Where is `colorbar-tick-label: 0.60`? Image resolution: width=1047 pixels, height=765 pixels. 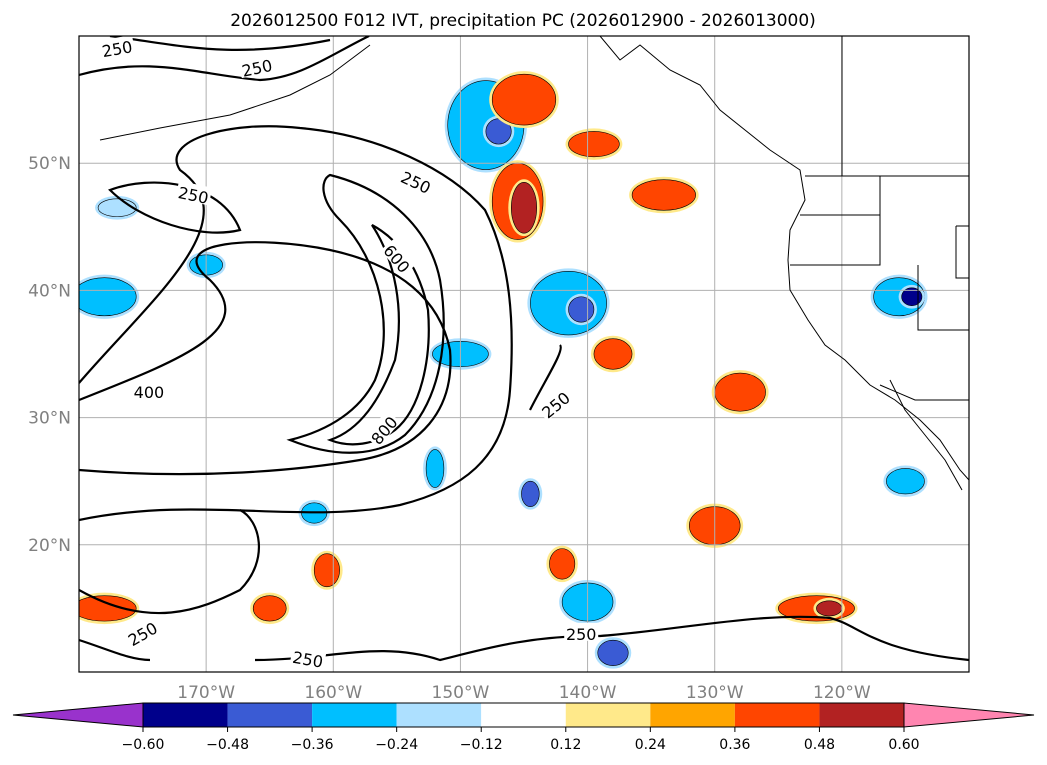
colorbar-tick-label: 0.60 is located at coordinates (903, 745).